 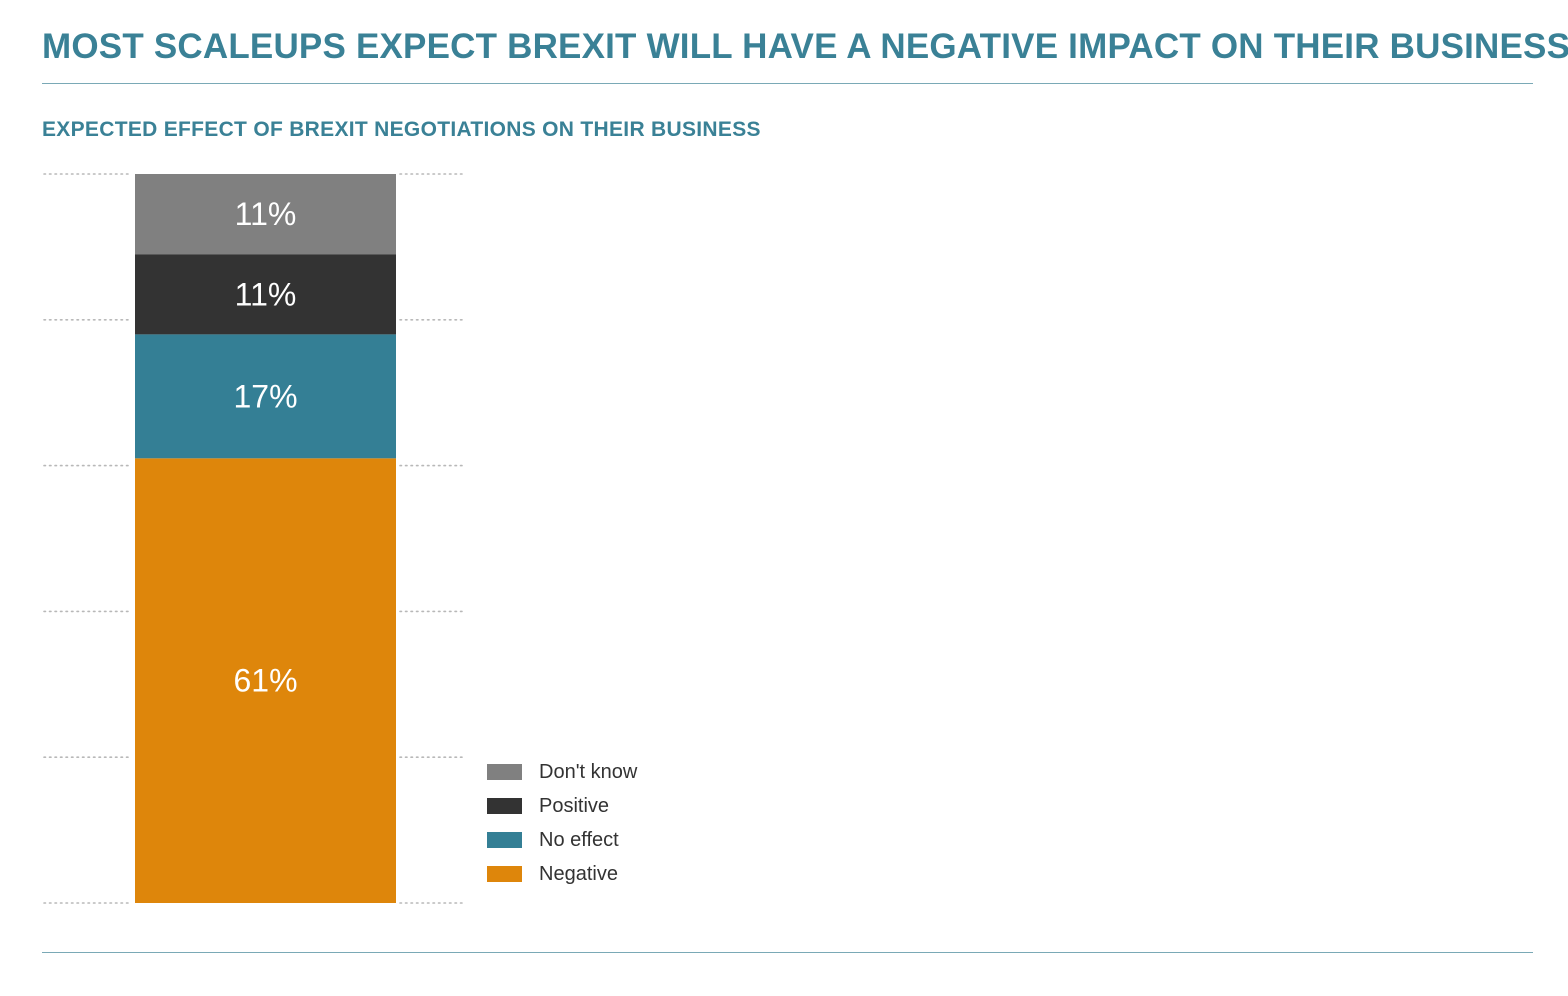 What do you see at coordinates (588, 771) in the screenshot?
I see `legend-label: Don't know` at bounding box center [588, 771].